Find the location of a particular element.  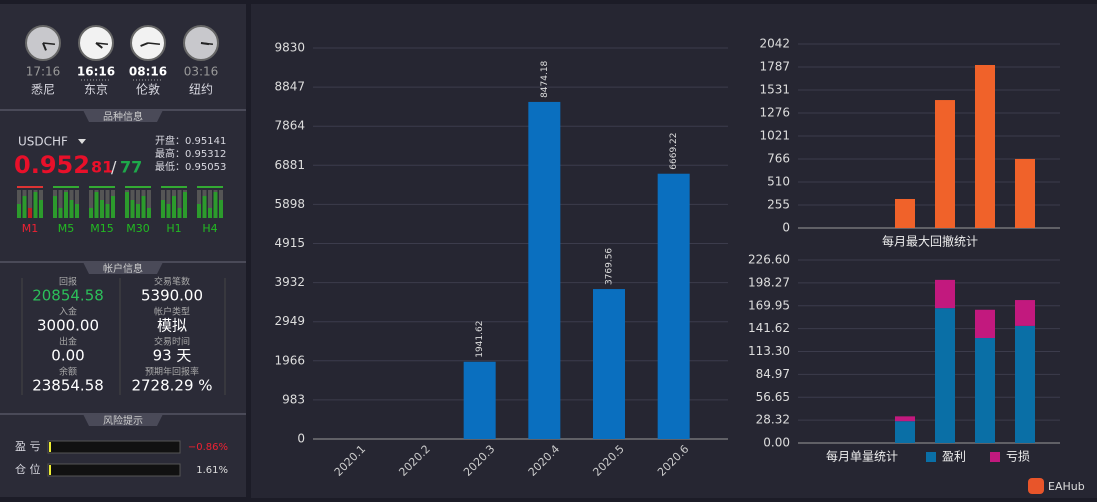

clock-hour-hand is located at coordinates (144, 44).